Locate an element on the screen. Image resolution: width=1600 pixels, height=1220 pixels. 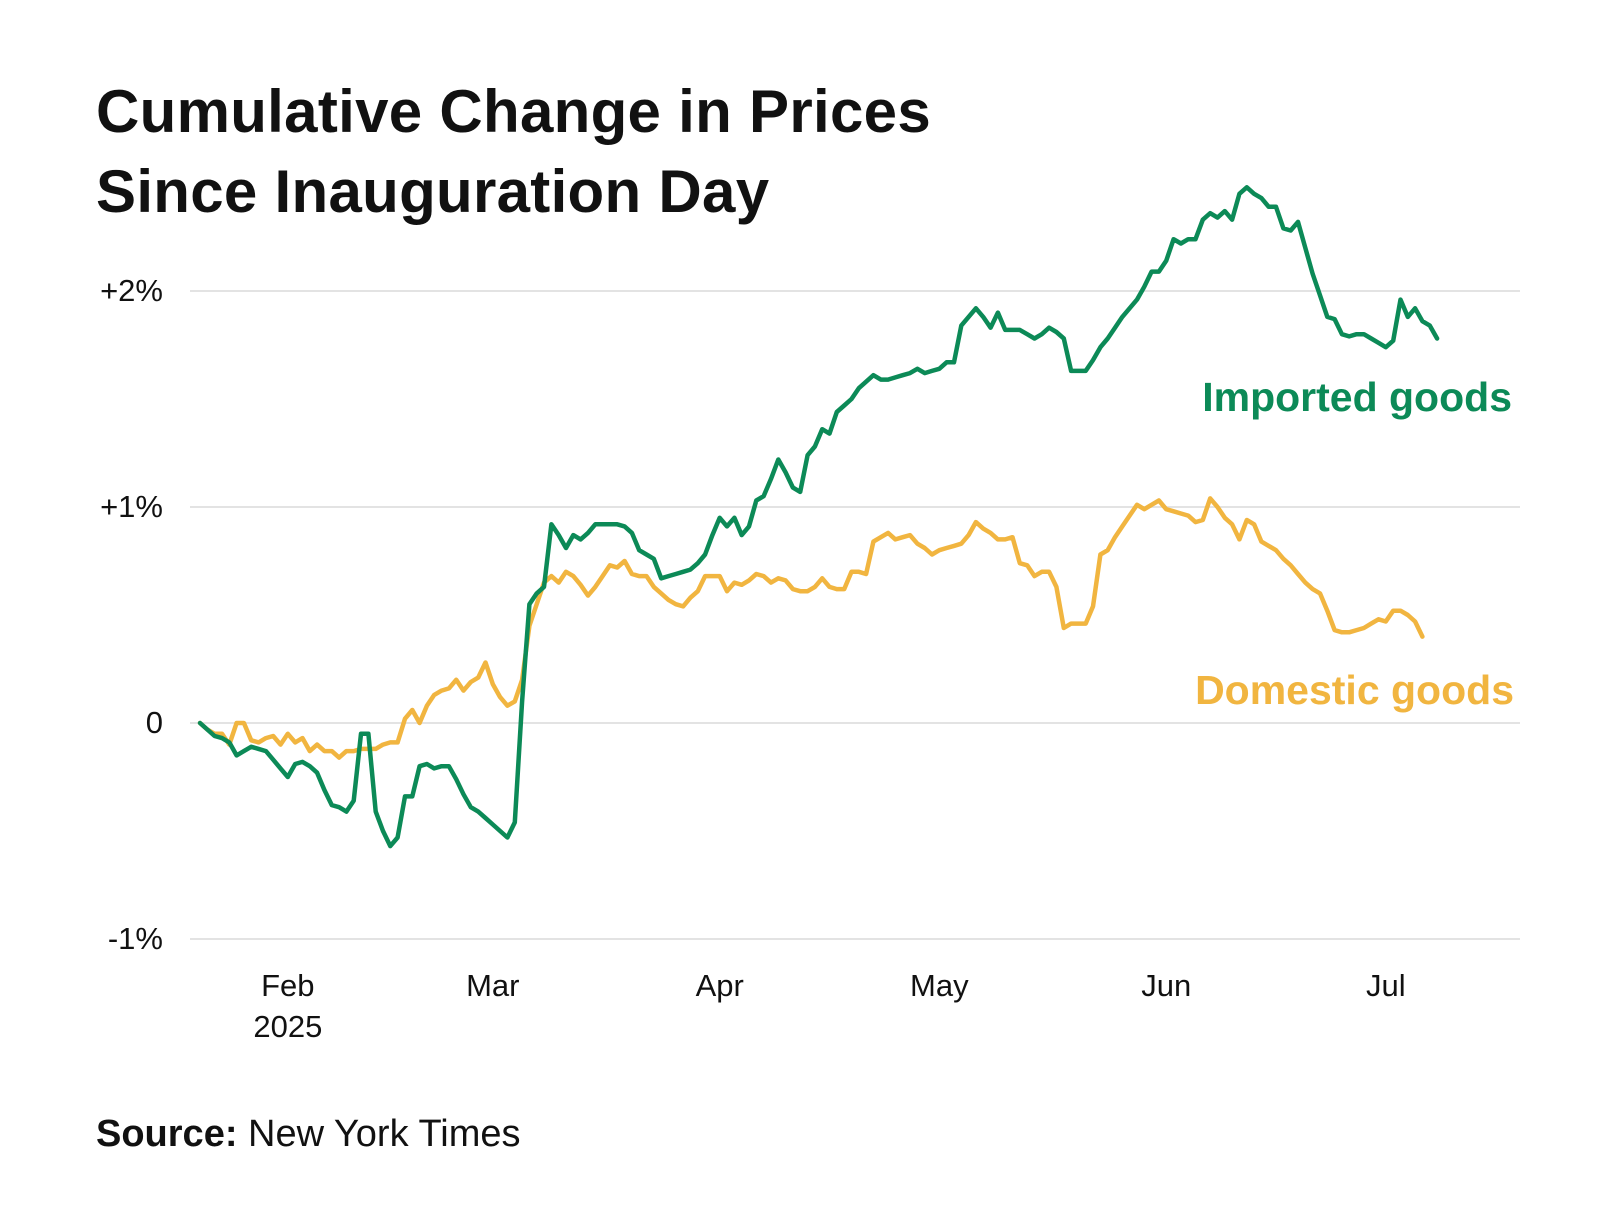
x-tick-label: Jul is located at coordinates (1386, 985).